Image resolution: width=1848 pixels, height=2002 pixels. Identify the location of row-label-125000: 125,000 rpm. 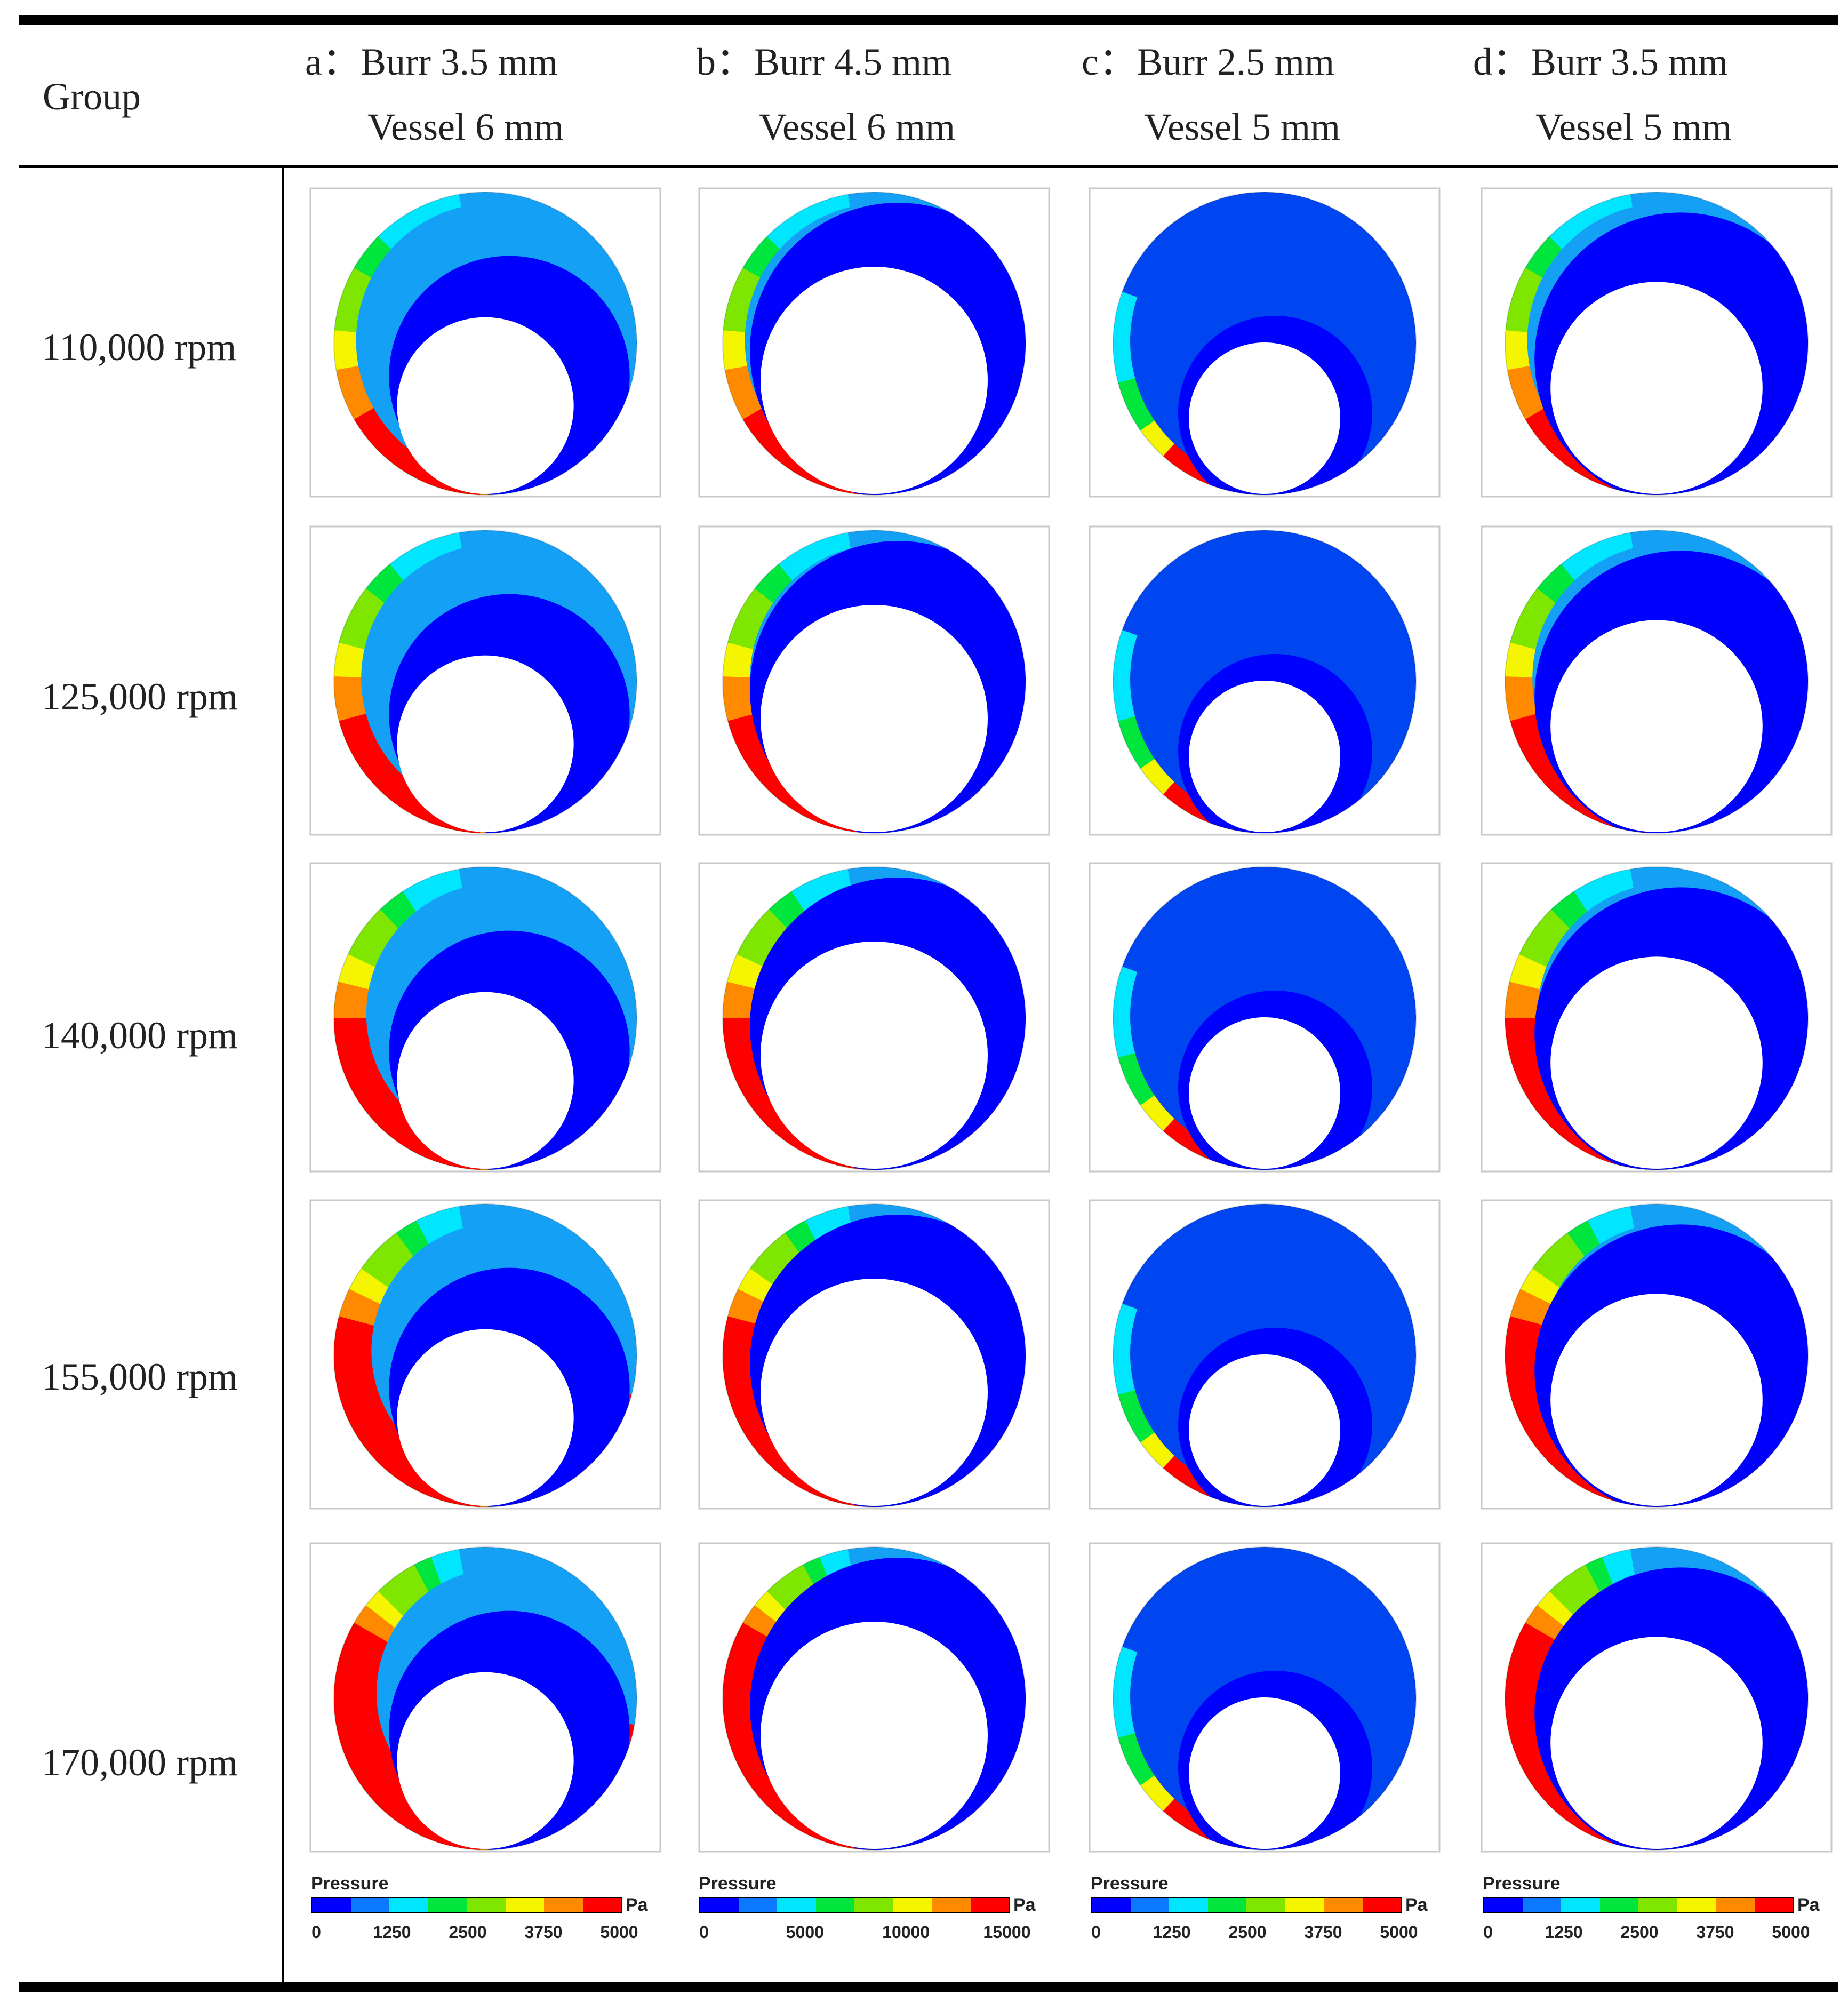
(140, 696).